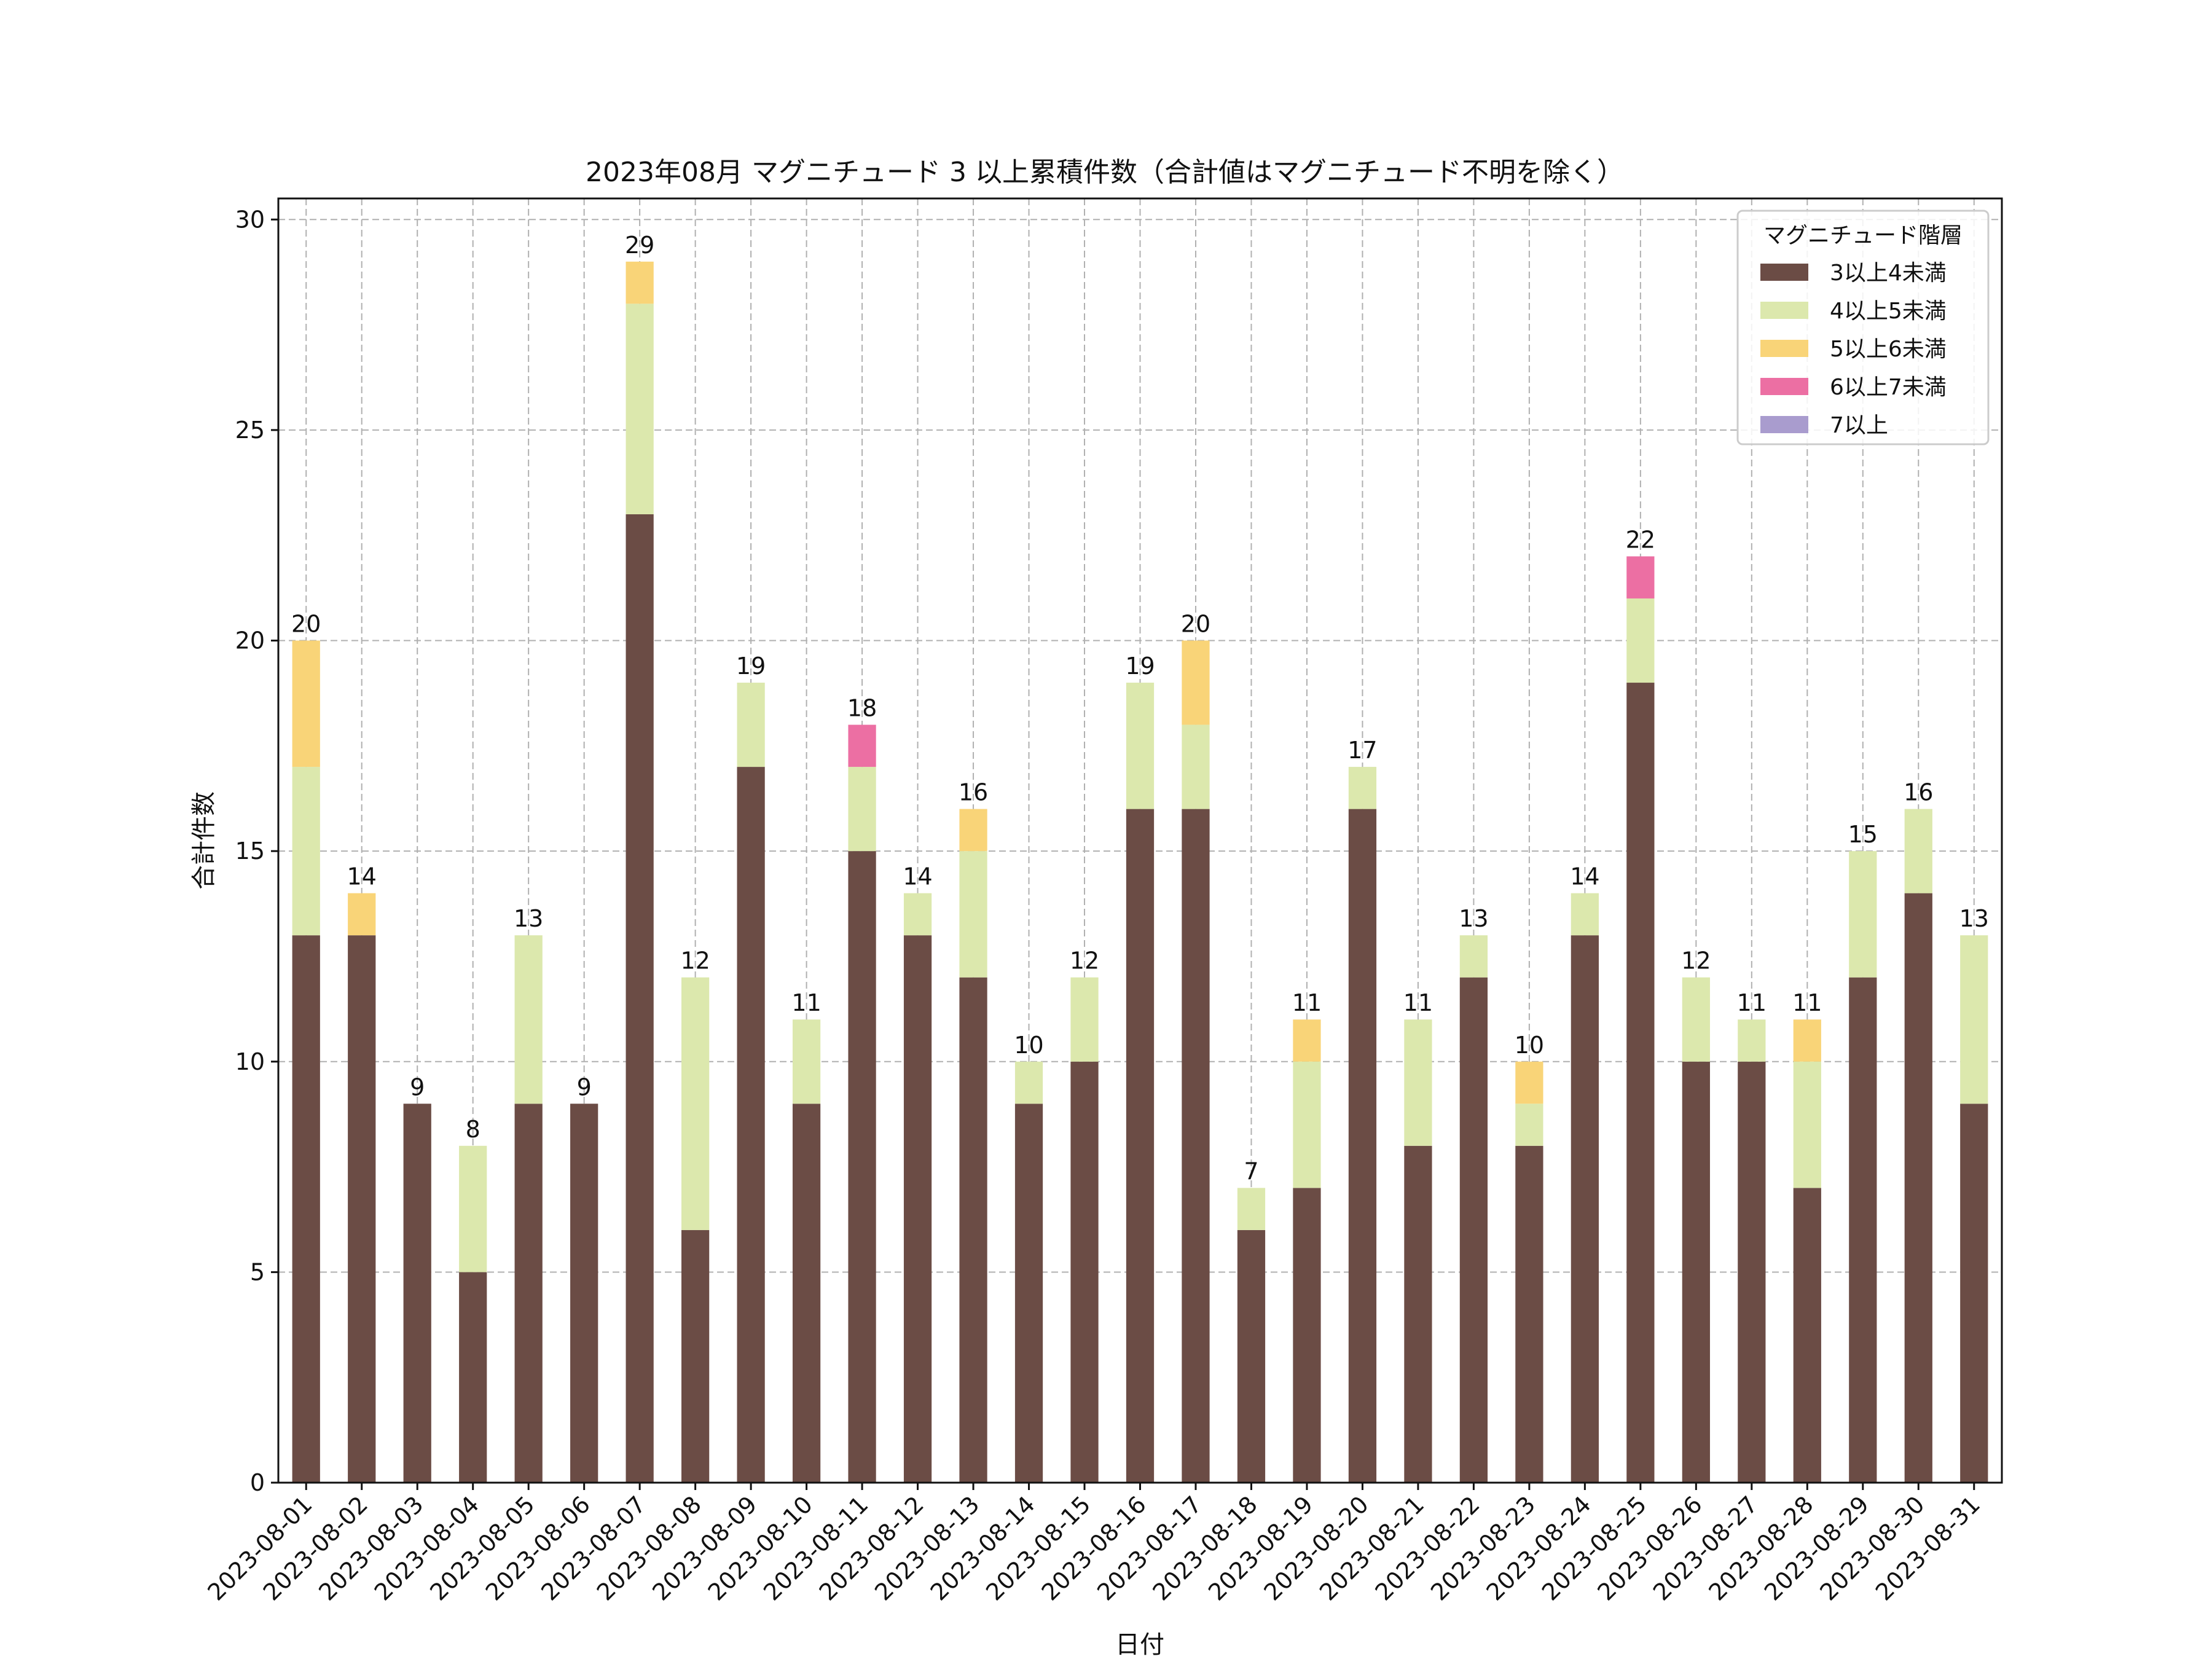  I want to click on legend: マグニチュード階層 3以上4未満 4以上5未満 5以上6未満 6以上7未満 7以上, so click(1863, 327).